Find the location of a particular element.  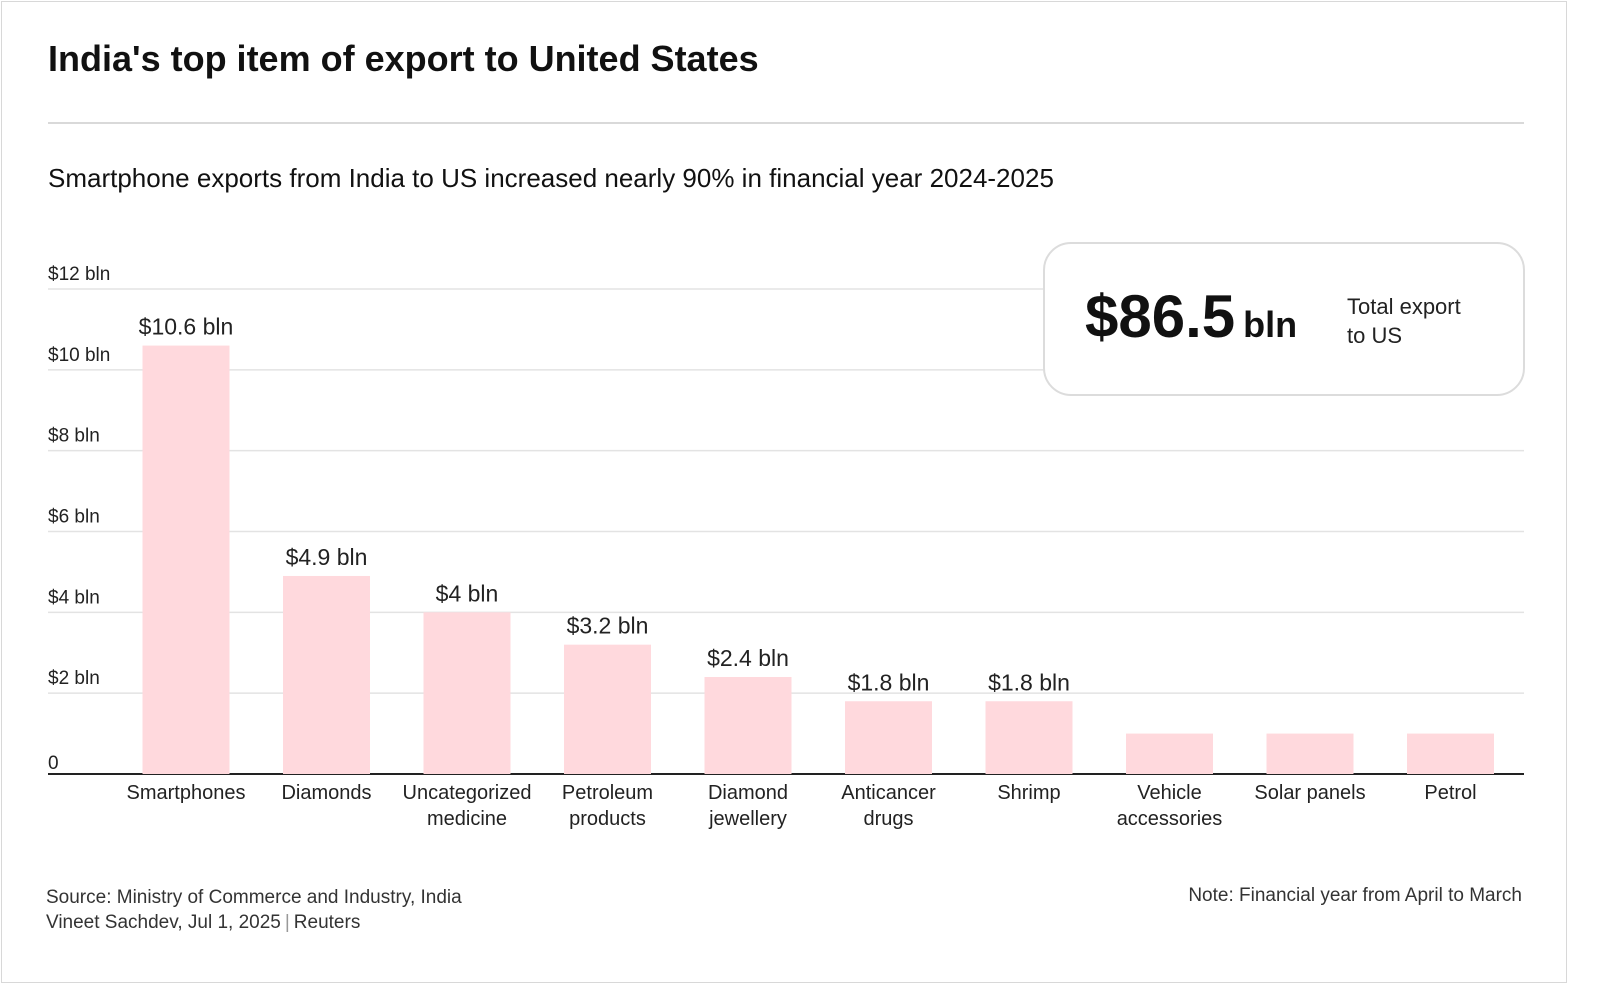

y-tick-label: $10 bln is located at coordinates (79, 355).